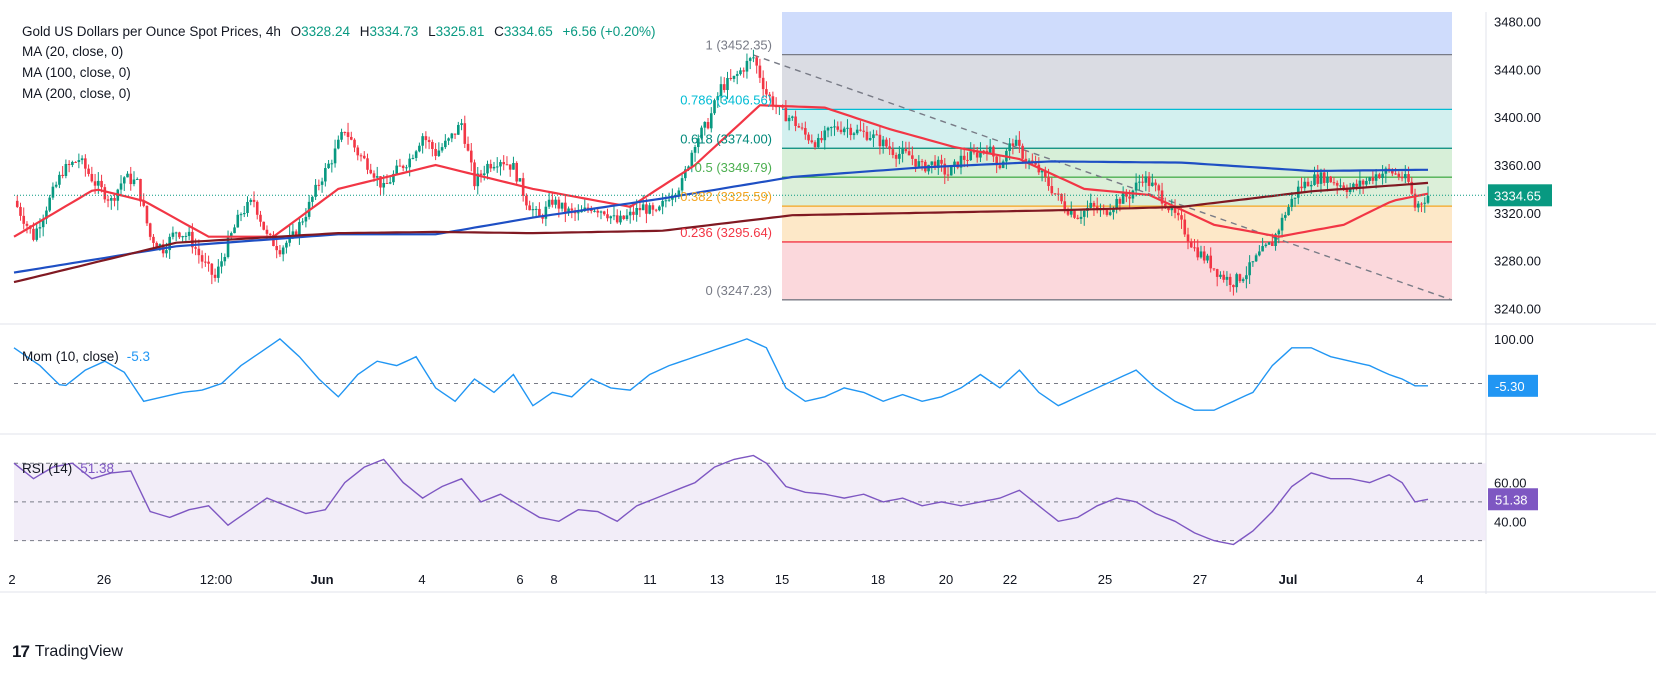  I want to click on time-tick: 12:00, so click(216, 579).